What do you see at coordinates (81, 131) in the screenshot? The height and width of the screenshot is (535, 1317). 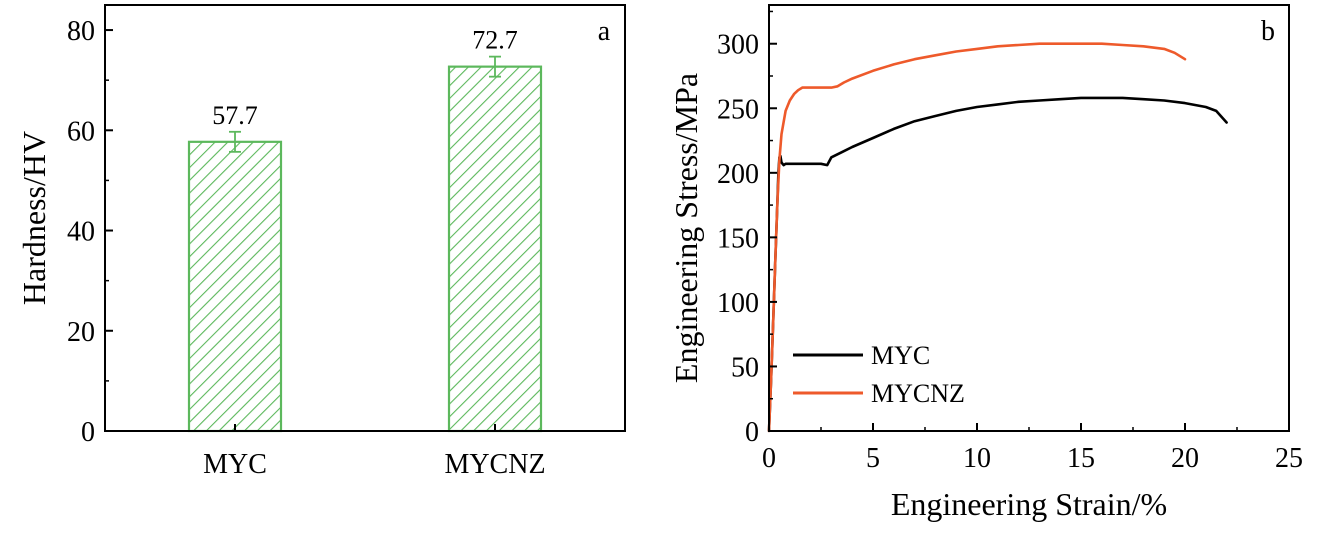 I see `y-tick-label: 60` at bounding box center [81, 131].